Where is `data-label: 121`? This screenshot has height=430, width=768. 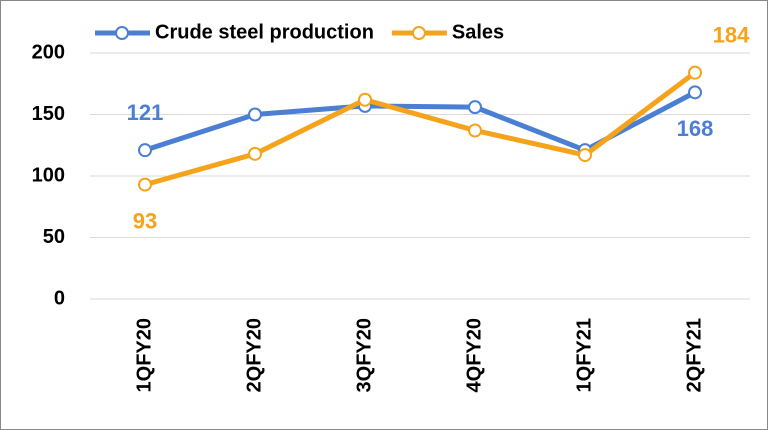
data-label: 121 is located at coordinates (145, 112).